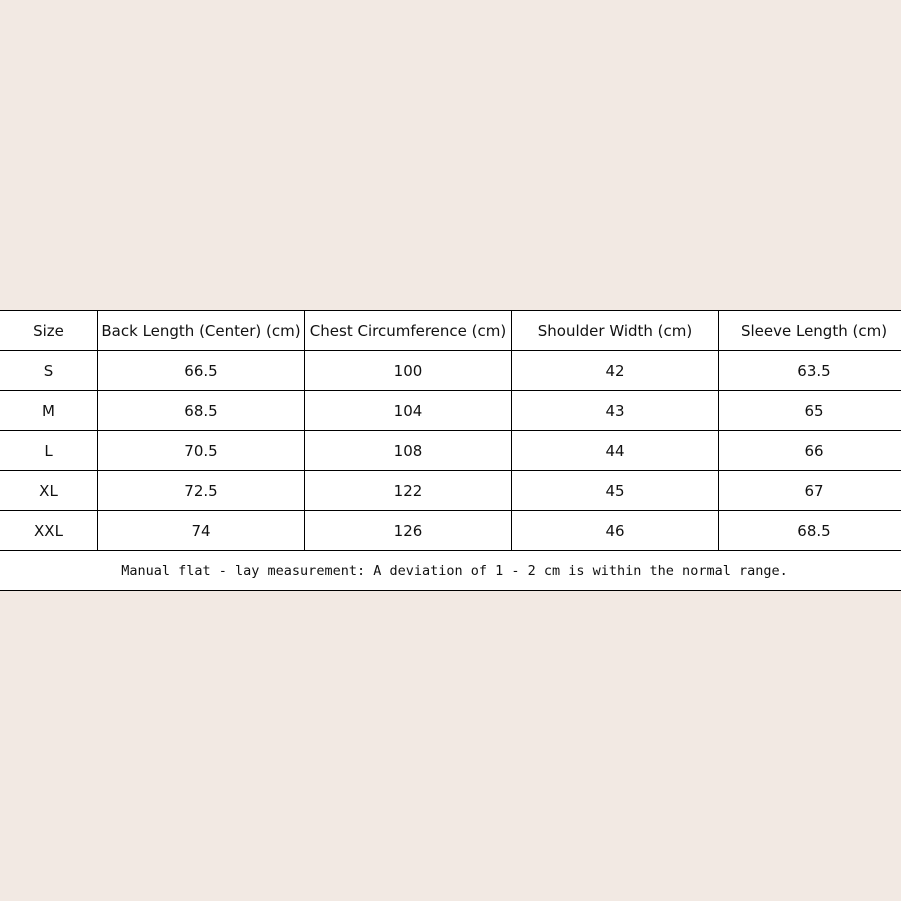  What do you see at coordinates (408, 530) in the screenshot?
I see `table-cell: 126` at bounding box center [408, 530].